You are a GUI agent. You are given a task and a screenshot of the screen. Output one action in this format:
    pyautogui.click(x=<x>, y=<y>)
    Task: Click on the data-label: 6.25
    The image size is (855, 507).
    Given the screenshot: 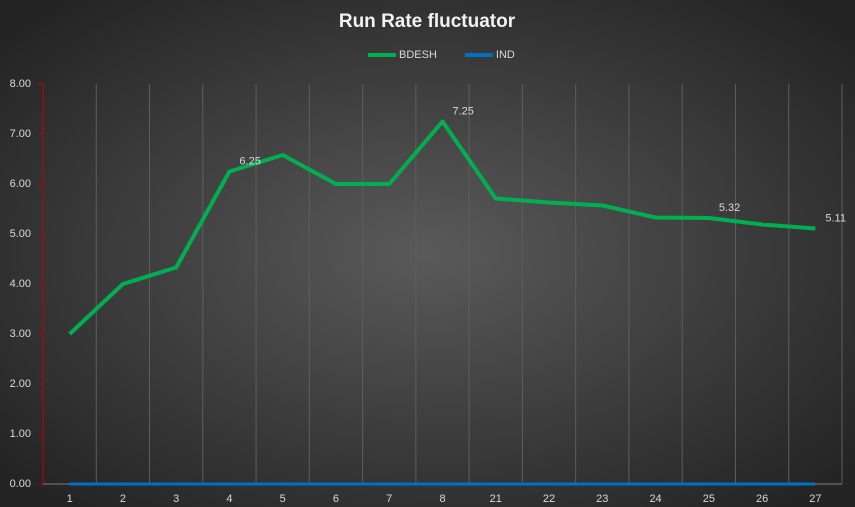 What is the action you would take?
    pyautogui.click(x=249, y=161)
    